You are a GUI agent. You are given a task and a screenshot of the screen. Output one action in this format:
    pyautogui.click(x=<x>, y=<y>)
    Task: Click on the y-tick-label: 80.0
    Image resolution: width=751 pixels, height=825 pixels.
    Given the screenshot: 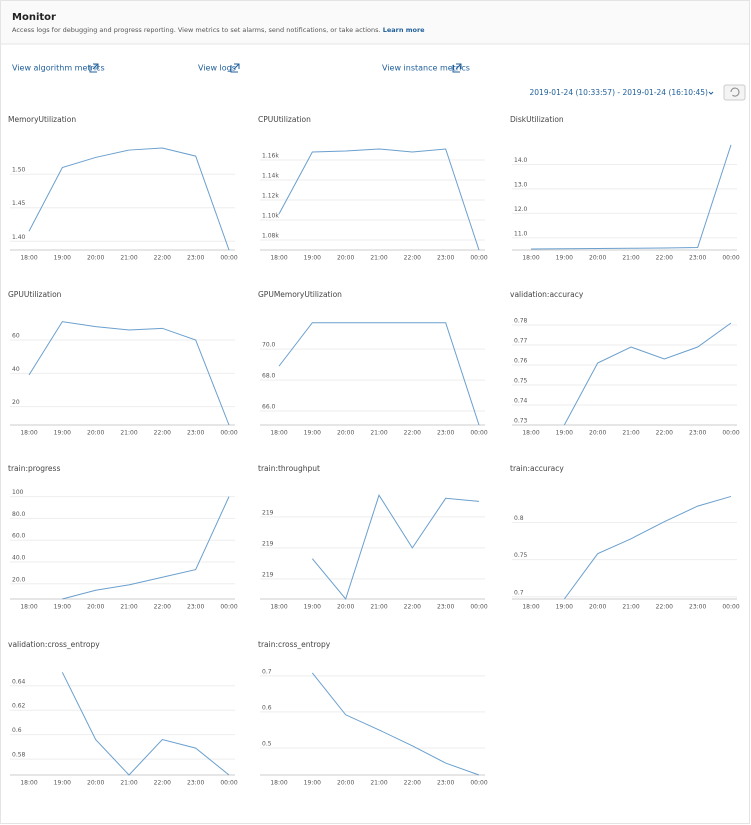 What is the action you would take?
    pyautogui.click(x=19, y=514)
    